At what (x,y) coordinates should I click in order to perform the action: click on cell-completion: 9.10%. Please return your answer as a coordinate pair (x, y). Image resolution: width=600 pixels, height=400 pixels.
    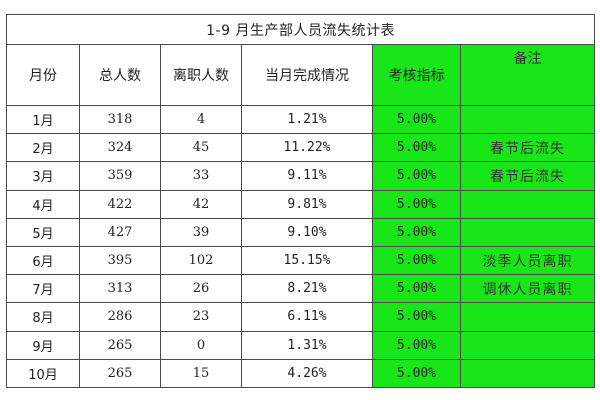
    Looking at the image, I should click on (307, 232).